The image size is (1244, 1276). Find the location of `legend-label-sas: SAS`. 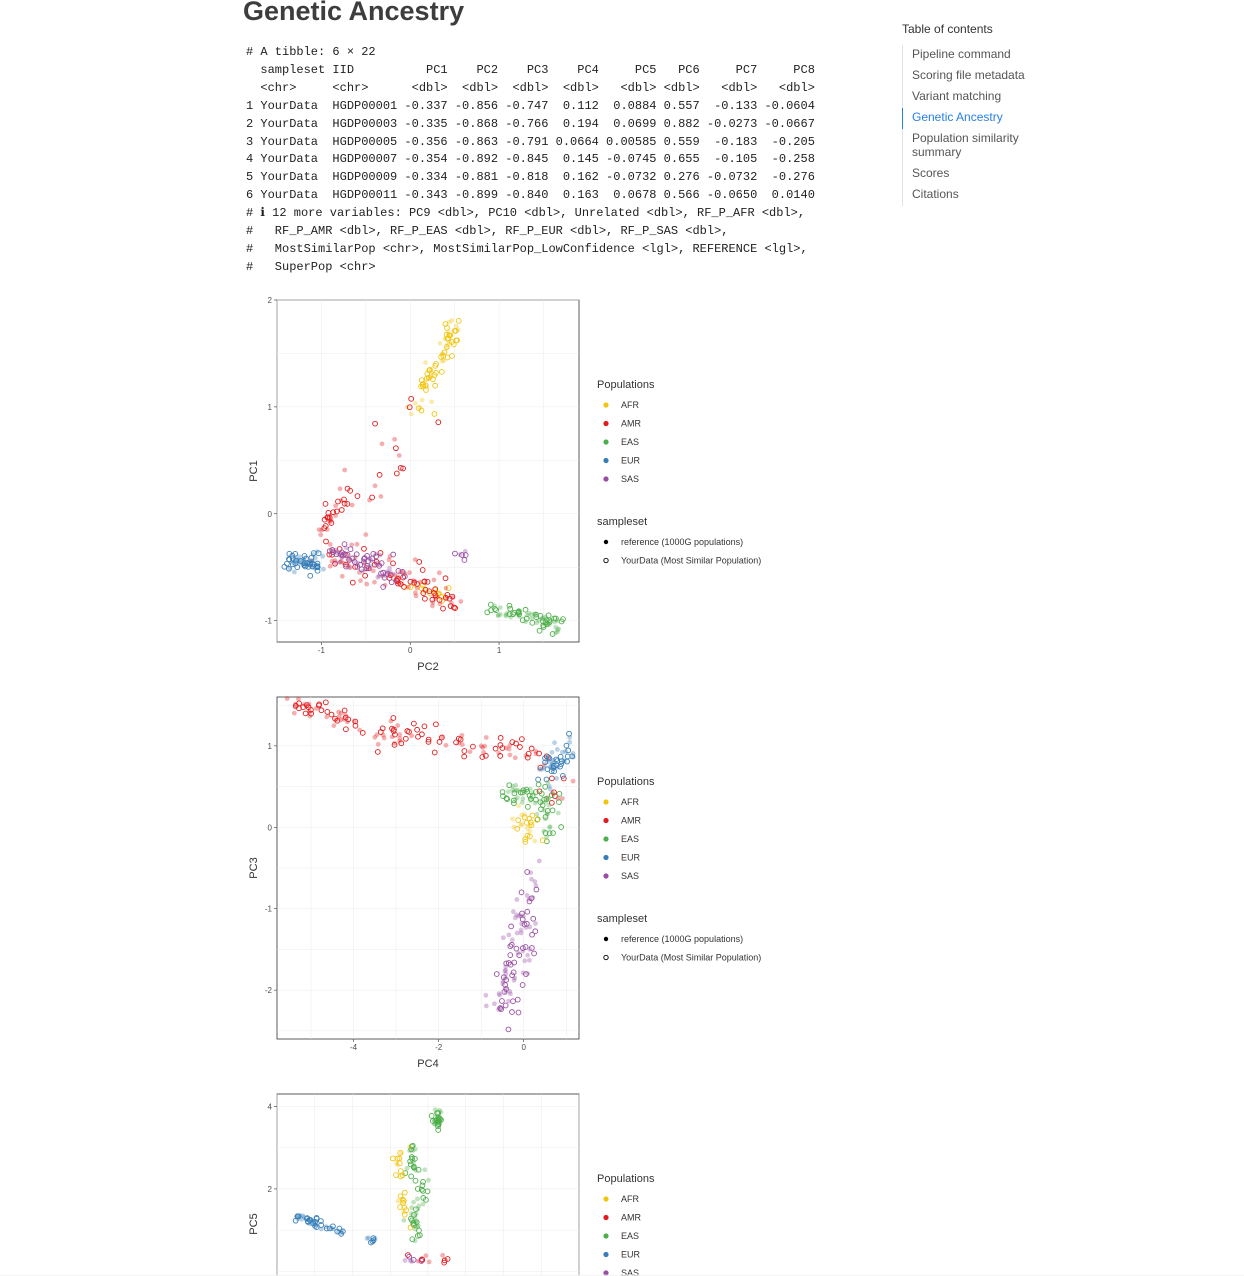

legend-label-sas: SAS is located at coordinates (630, 479).